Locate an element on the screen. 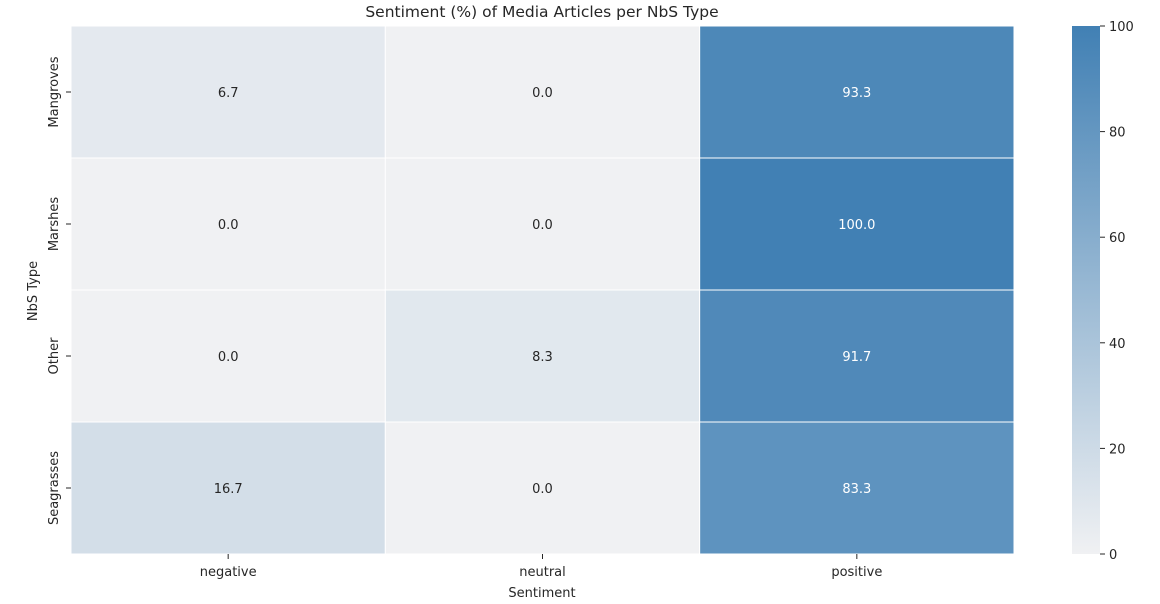  x-tick-label: neutral is located at coordinates (542, 572).